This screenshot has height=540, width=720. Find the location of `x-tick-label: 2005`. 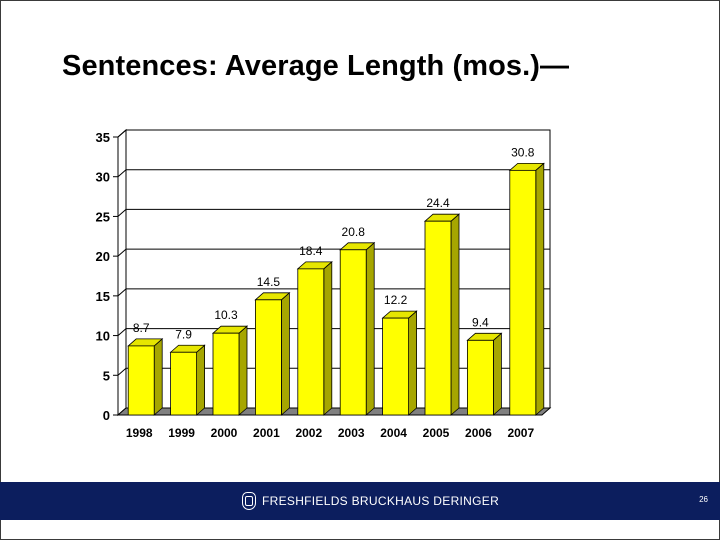

x-tick-label: 2005 is located at coordinates (436, 433).